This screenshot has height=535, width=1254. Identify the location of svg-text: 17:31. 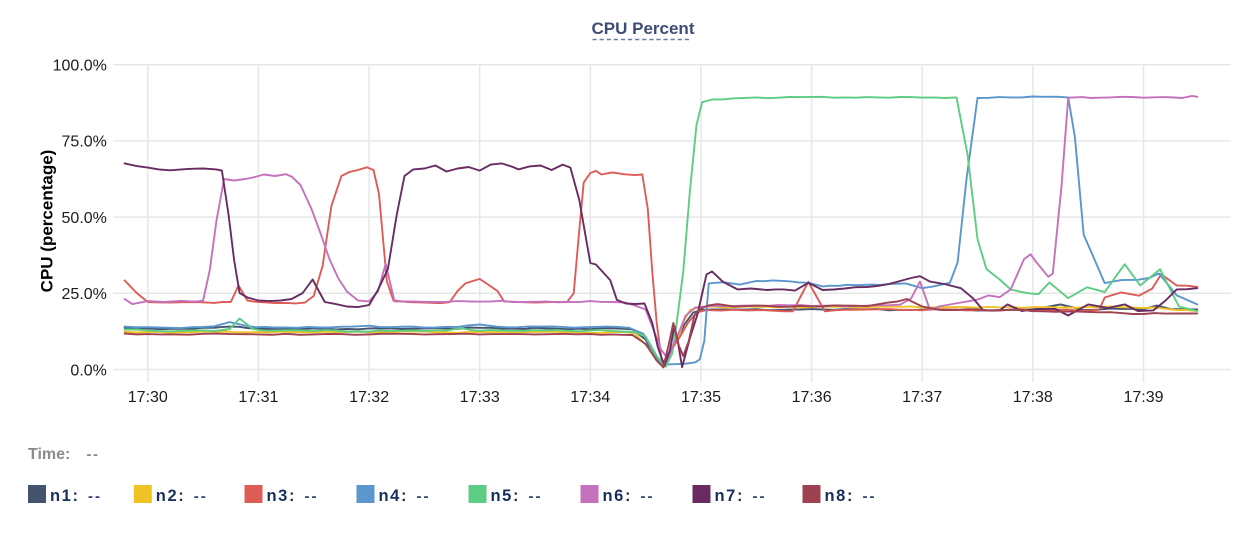
(258, 397).